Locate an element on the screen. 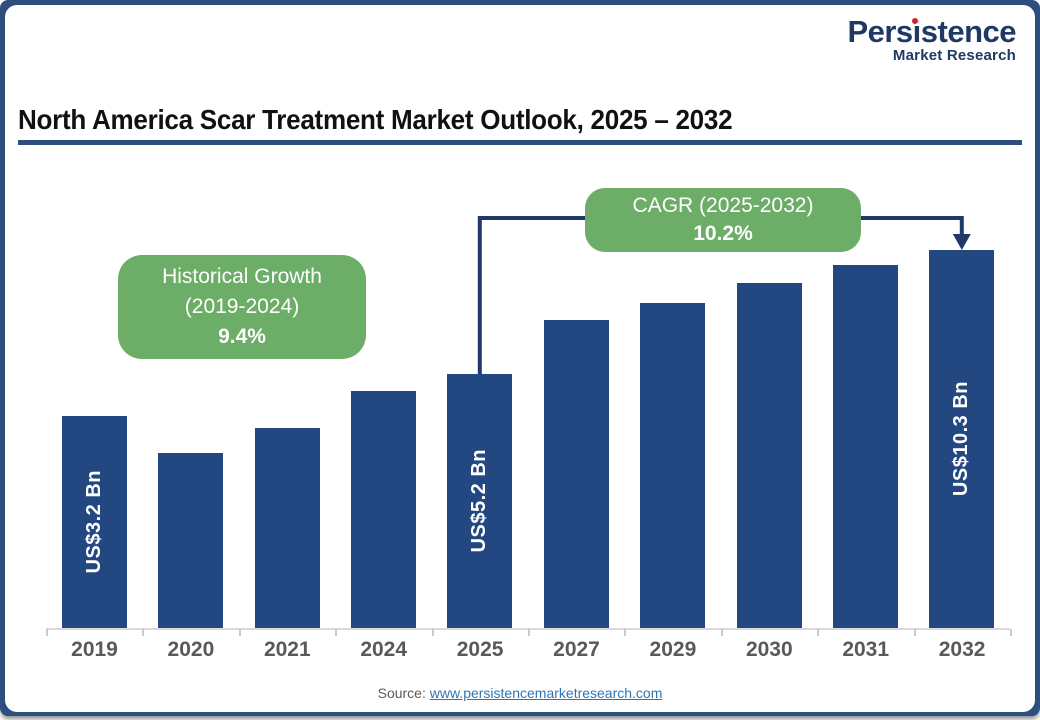  historical-growth-label: Historical Growth is located at coordinates (242, 276).